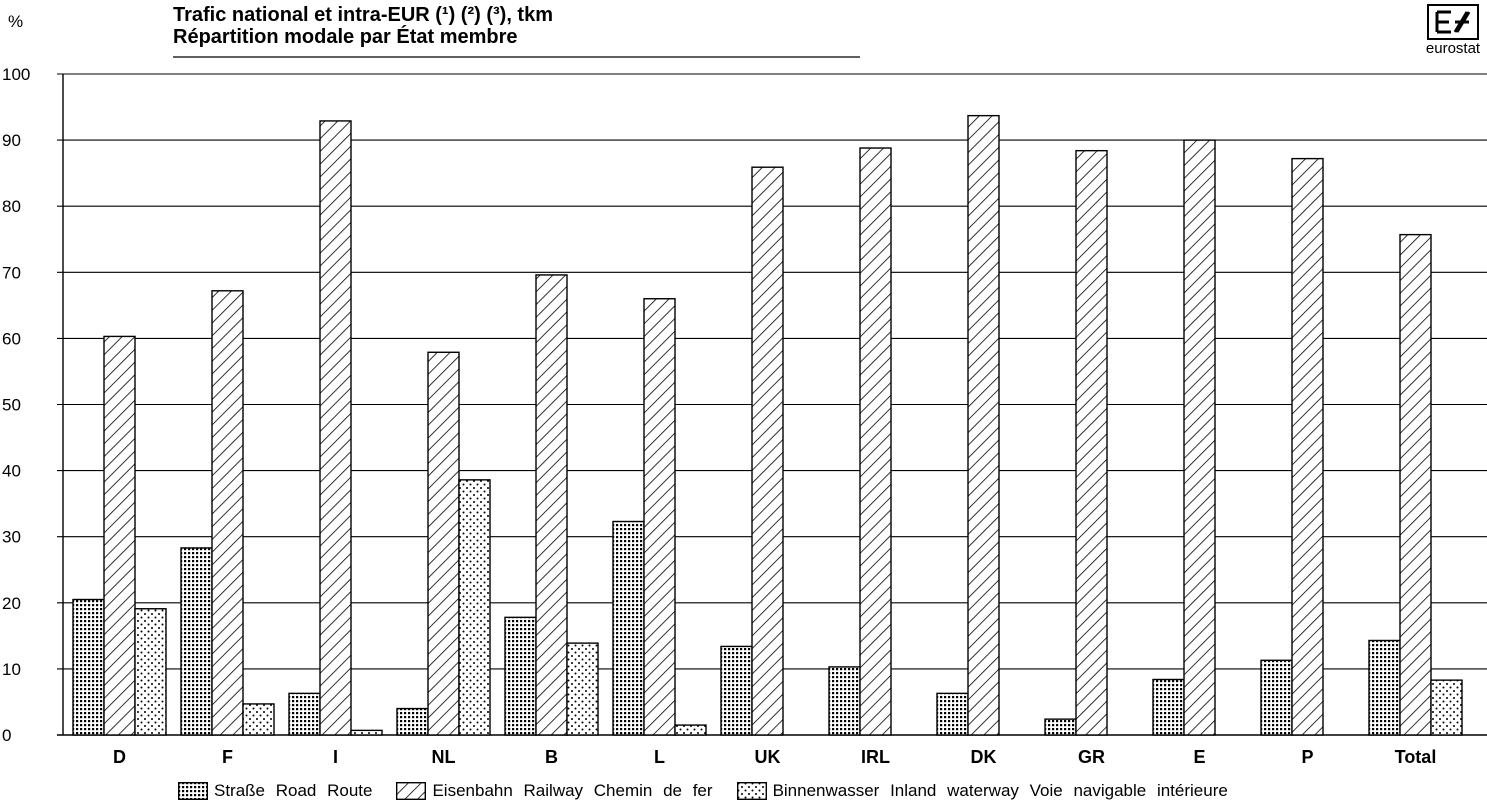 Image resolution: width=1487 pixels, height=809 pixels. I want to click on y-tick-label: 10, so click(11, 669).